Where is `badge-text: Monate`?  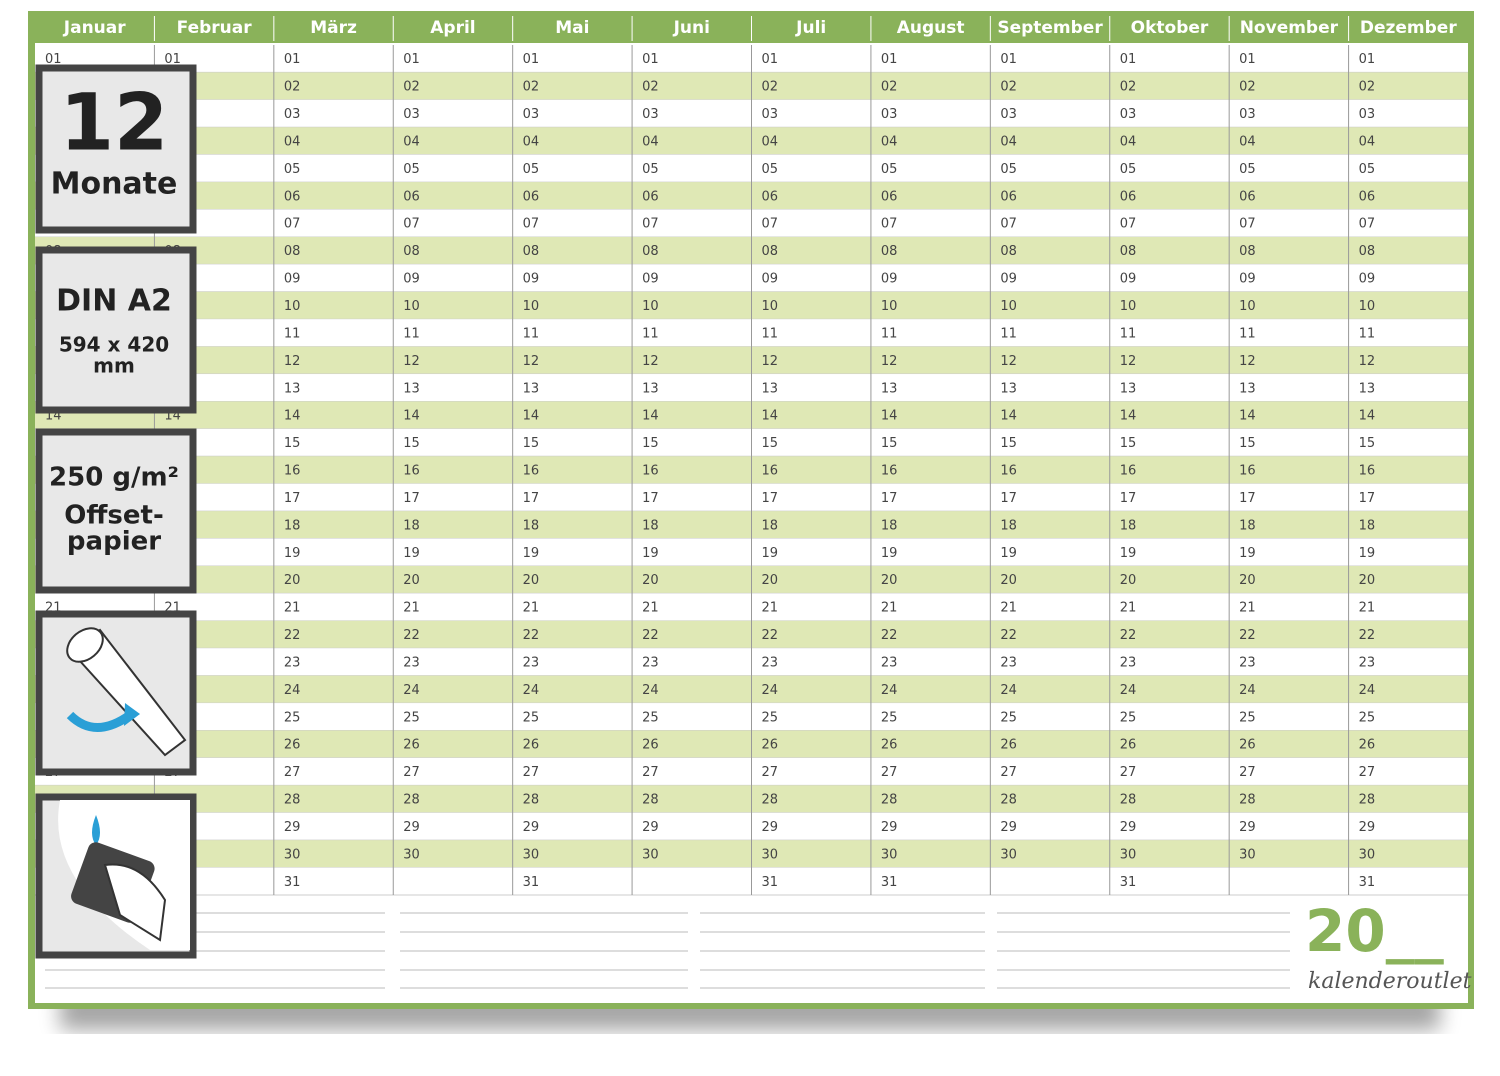 badge-text: Monate is located at coordinates (114, 184).